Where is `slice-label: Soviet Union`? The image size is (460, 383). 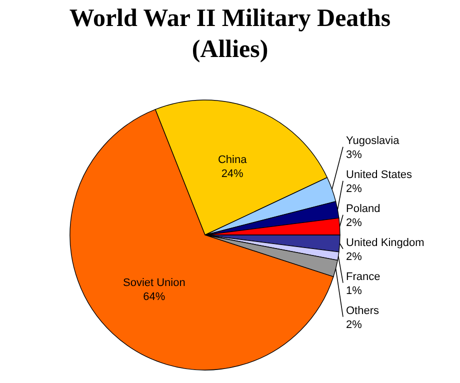
slice-label: Soviet Union is located at coordinates (154, 283).